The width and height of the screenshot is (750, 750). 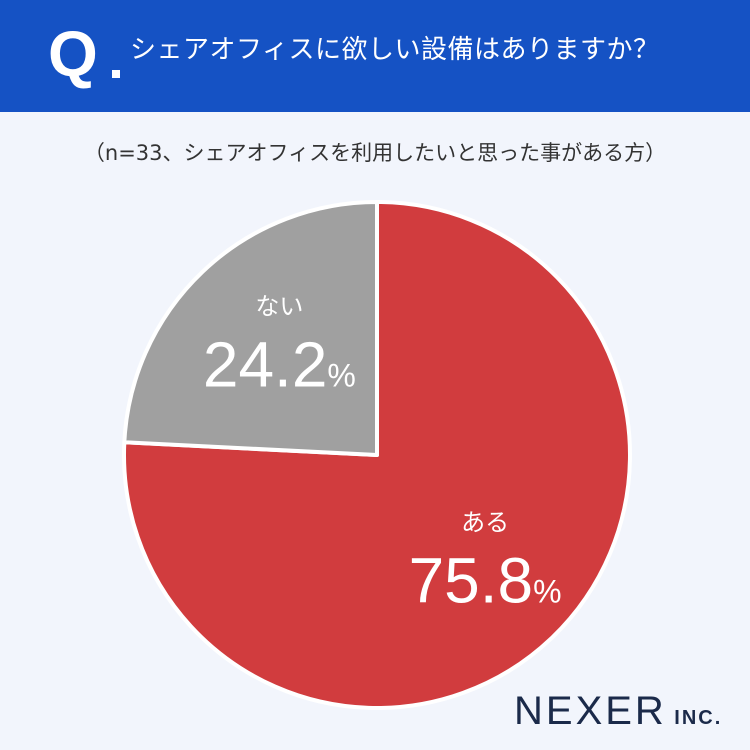 What do you see at coordinates (73, 54) in the screenshot?
I see `q-label: Q` at bounding box center [73, 54].